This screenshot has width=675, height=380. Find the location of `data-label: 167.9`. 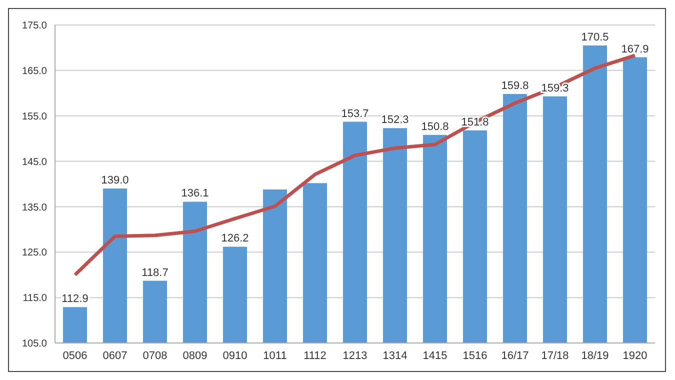

data-label: 167.9 is located at coordinates (635, 49).